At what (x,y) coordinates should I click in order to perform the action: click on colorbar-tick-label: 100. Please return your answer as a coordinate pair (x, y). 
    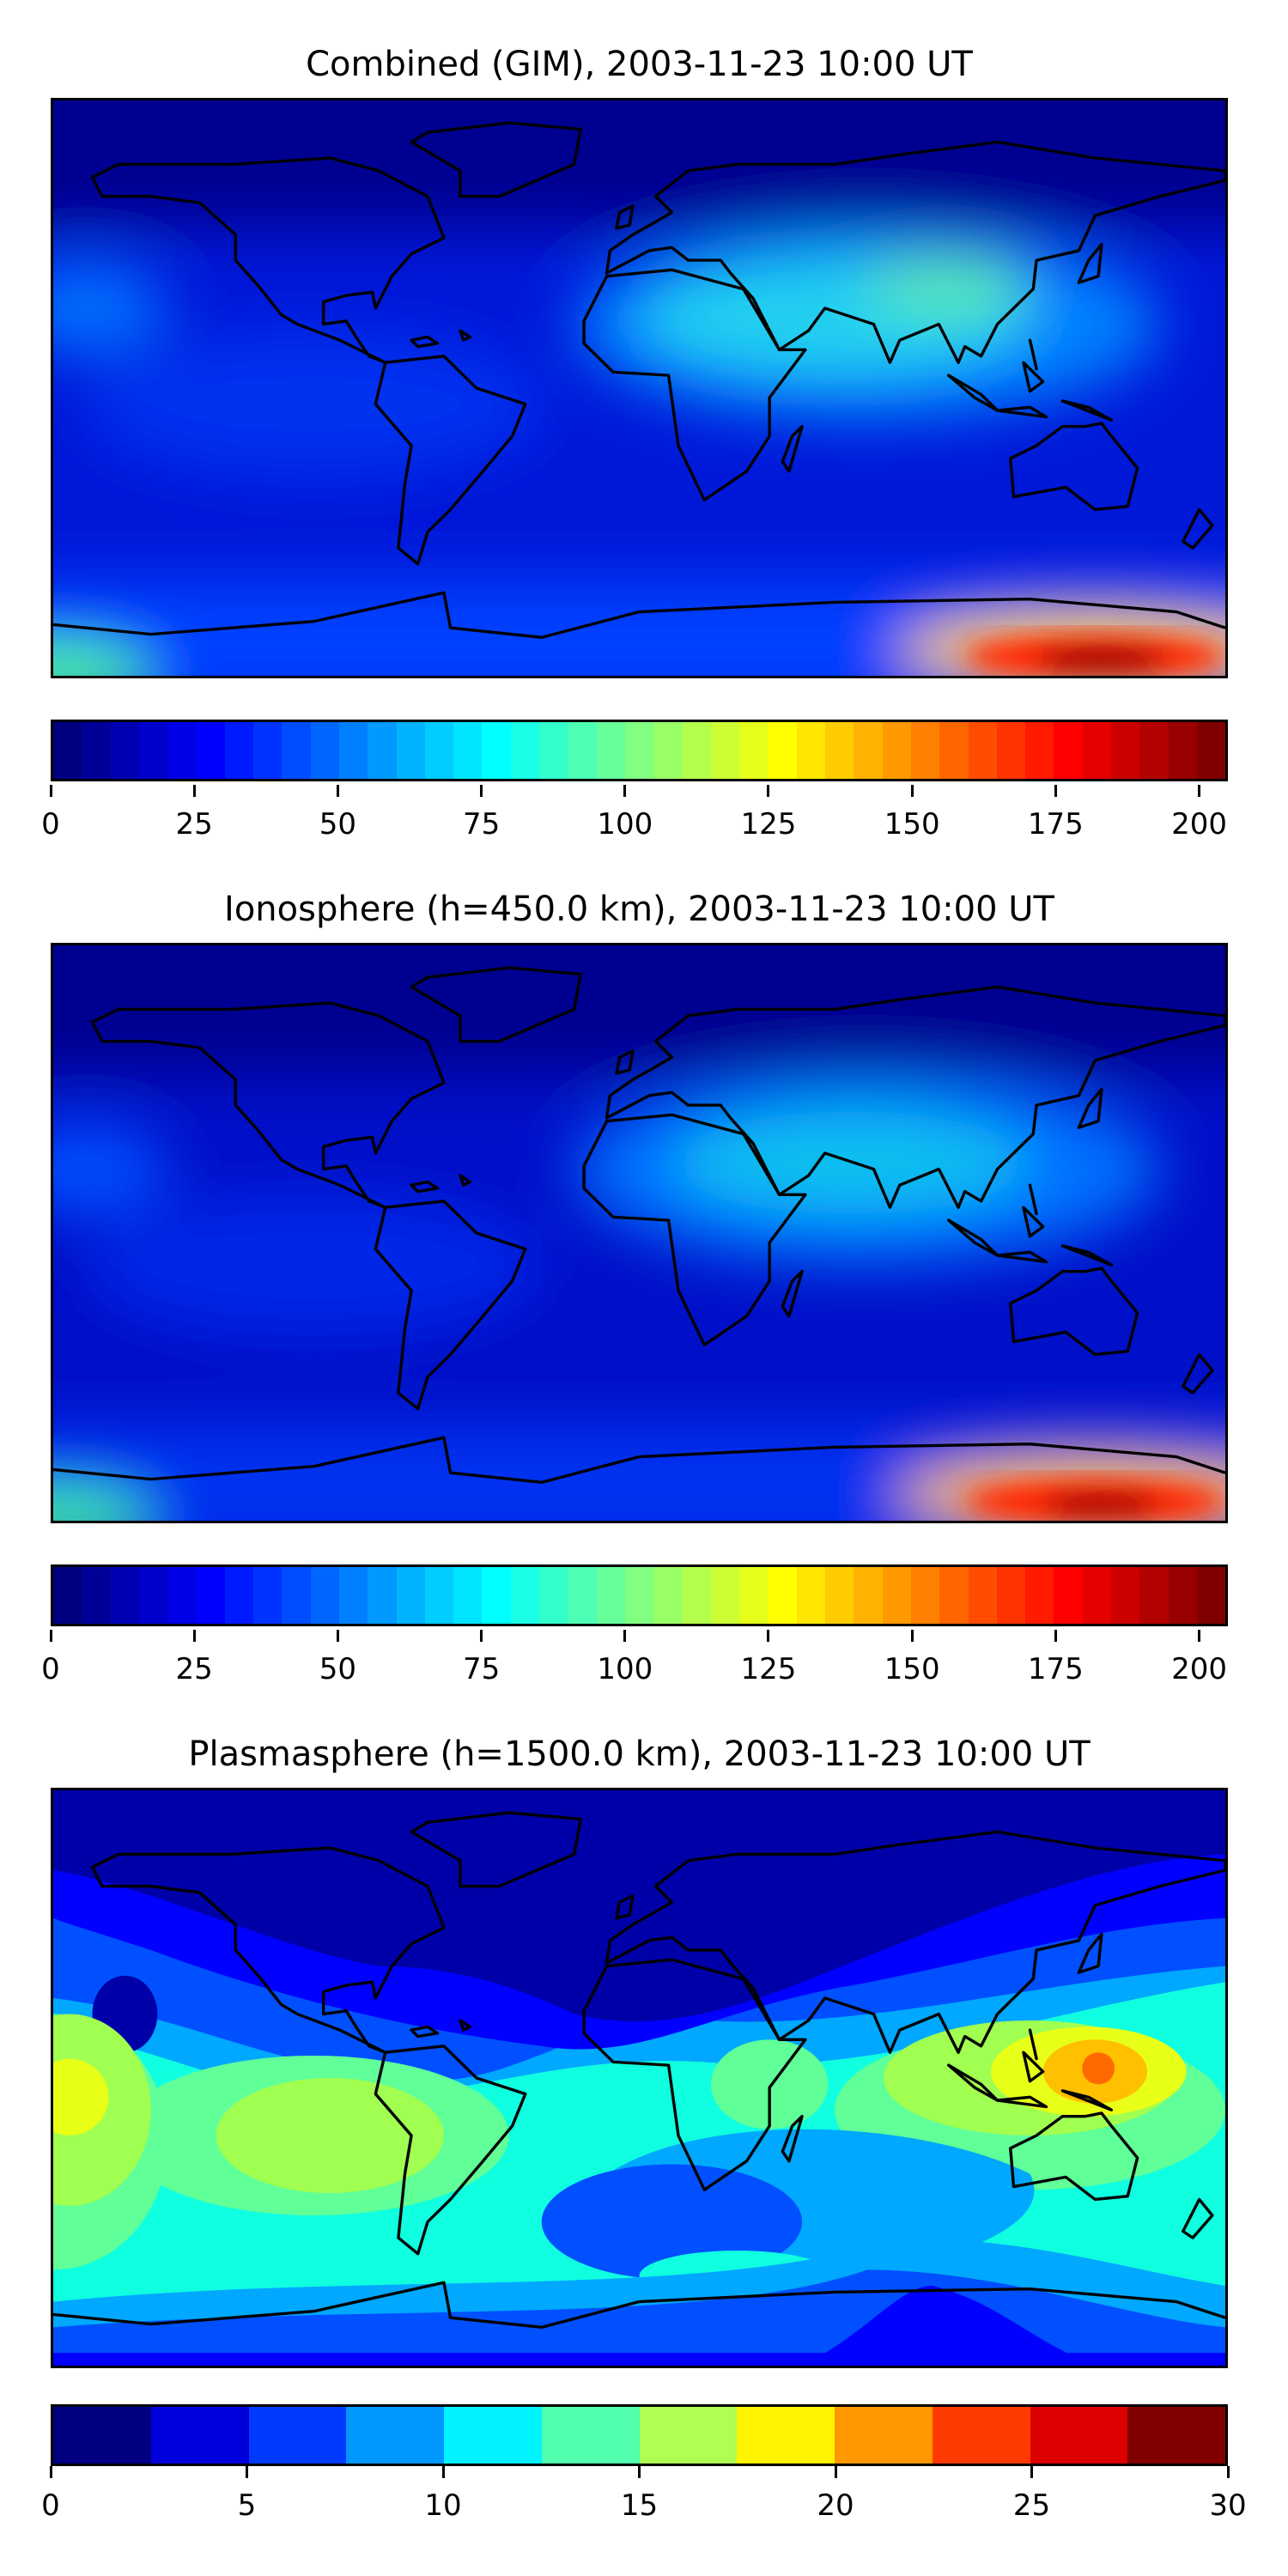
    Looking at the image, I should click on (625, 1669).